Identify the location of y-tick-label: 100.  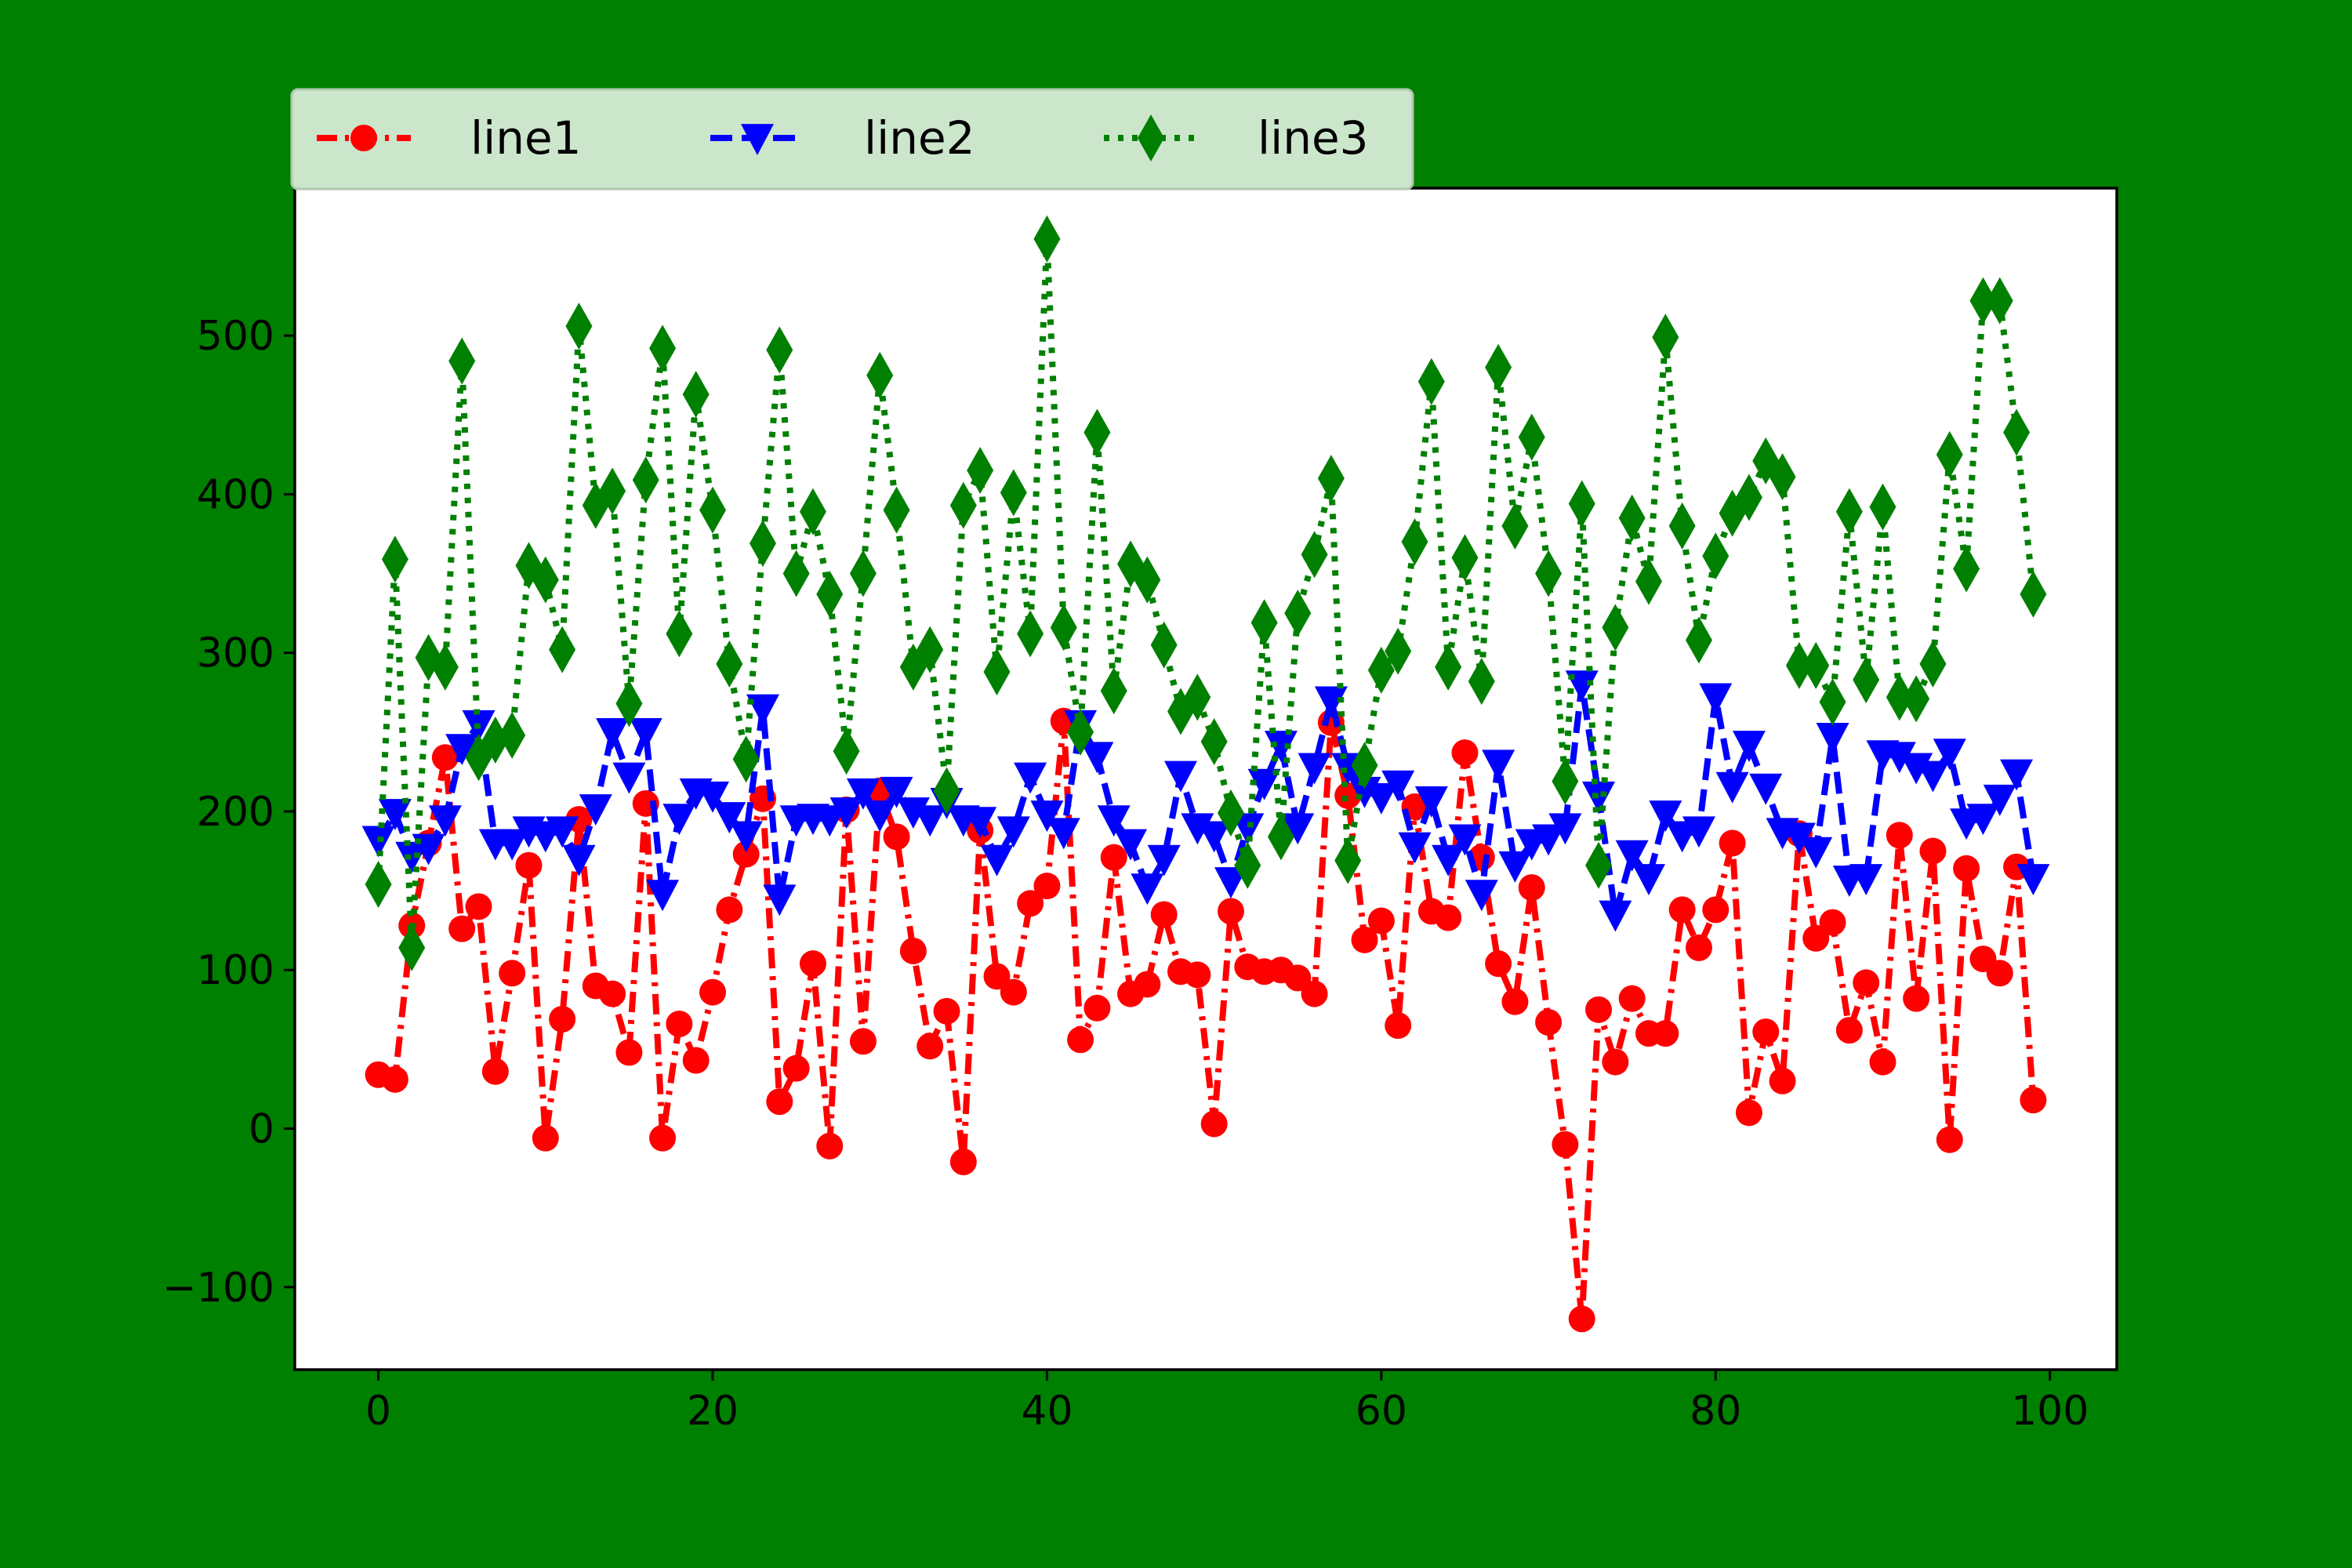
(235, 971).